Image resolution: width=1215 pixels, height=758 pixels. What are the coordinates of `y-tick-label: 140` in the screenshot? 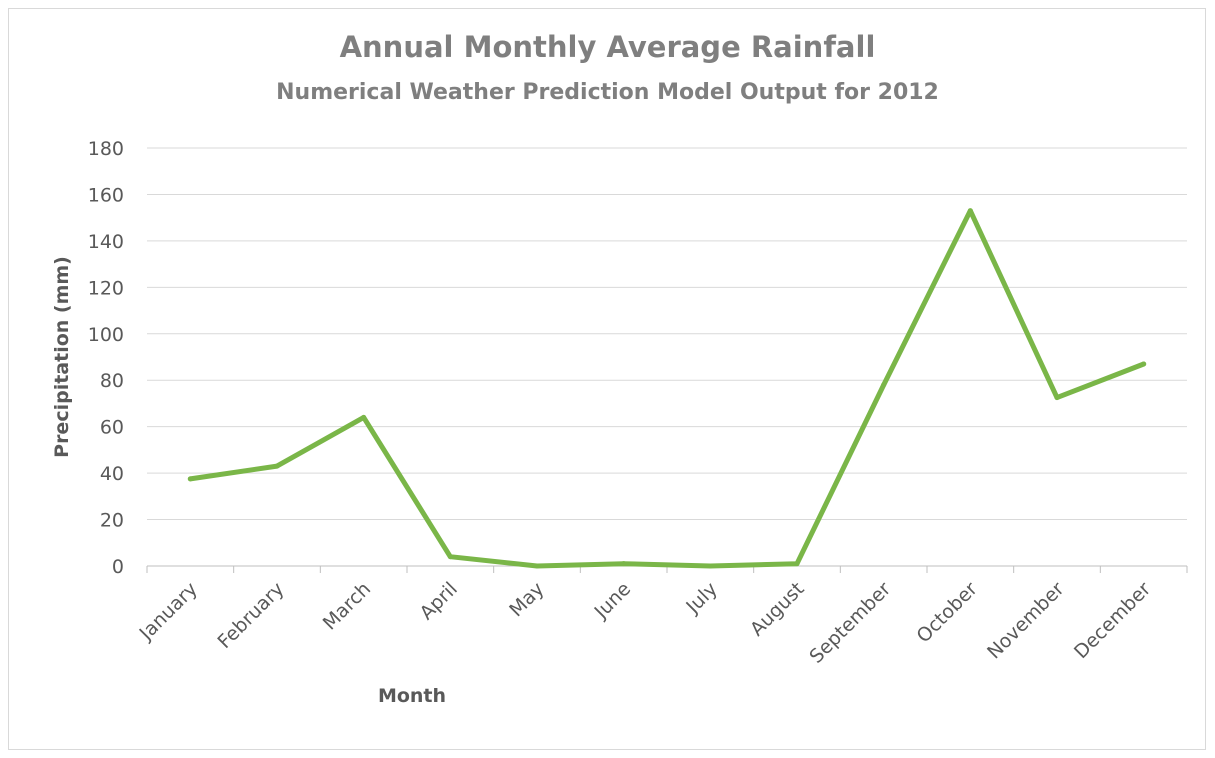 It's located at (106, 242).